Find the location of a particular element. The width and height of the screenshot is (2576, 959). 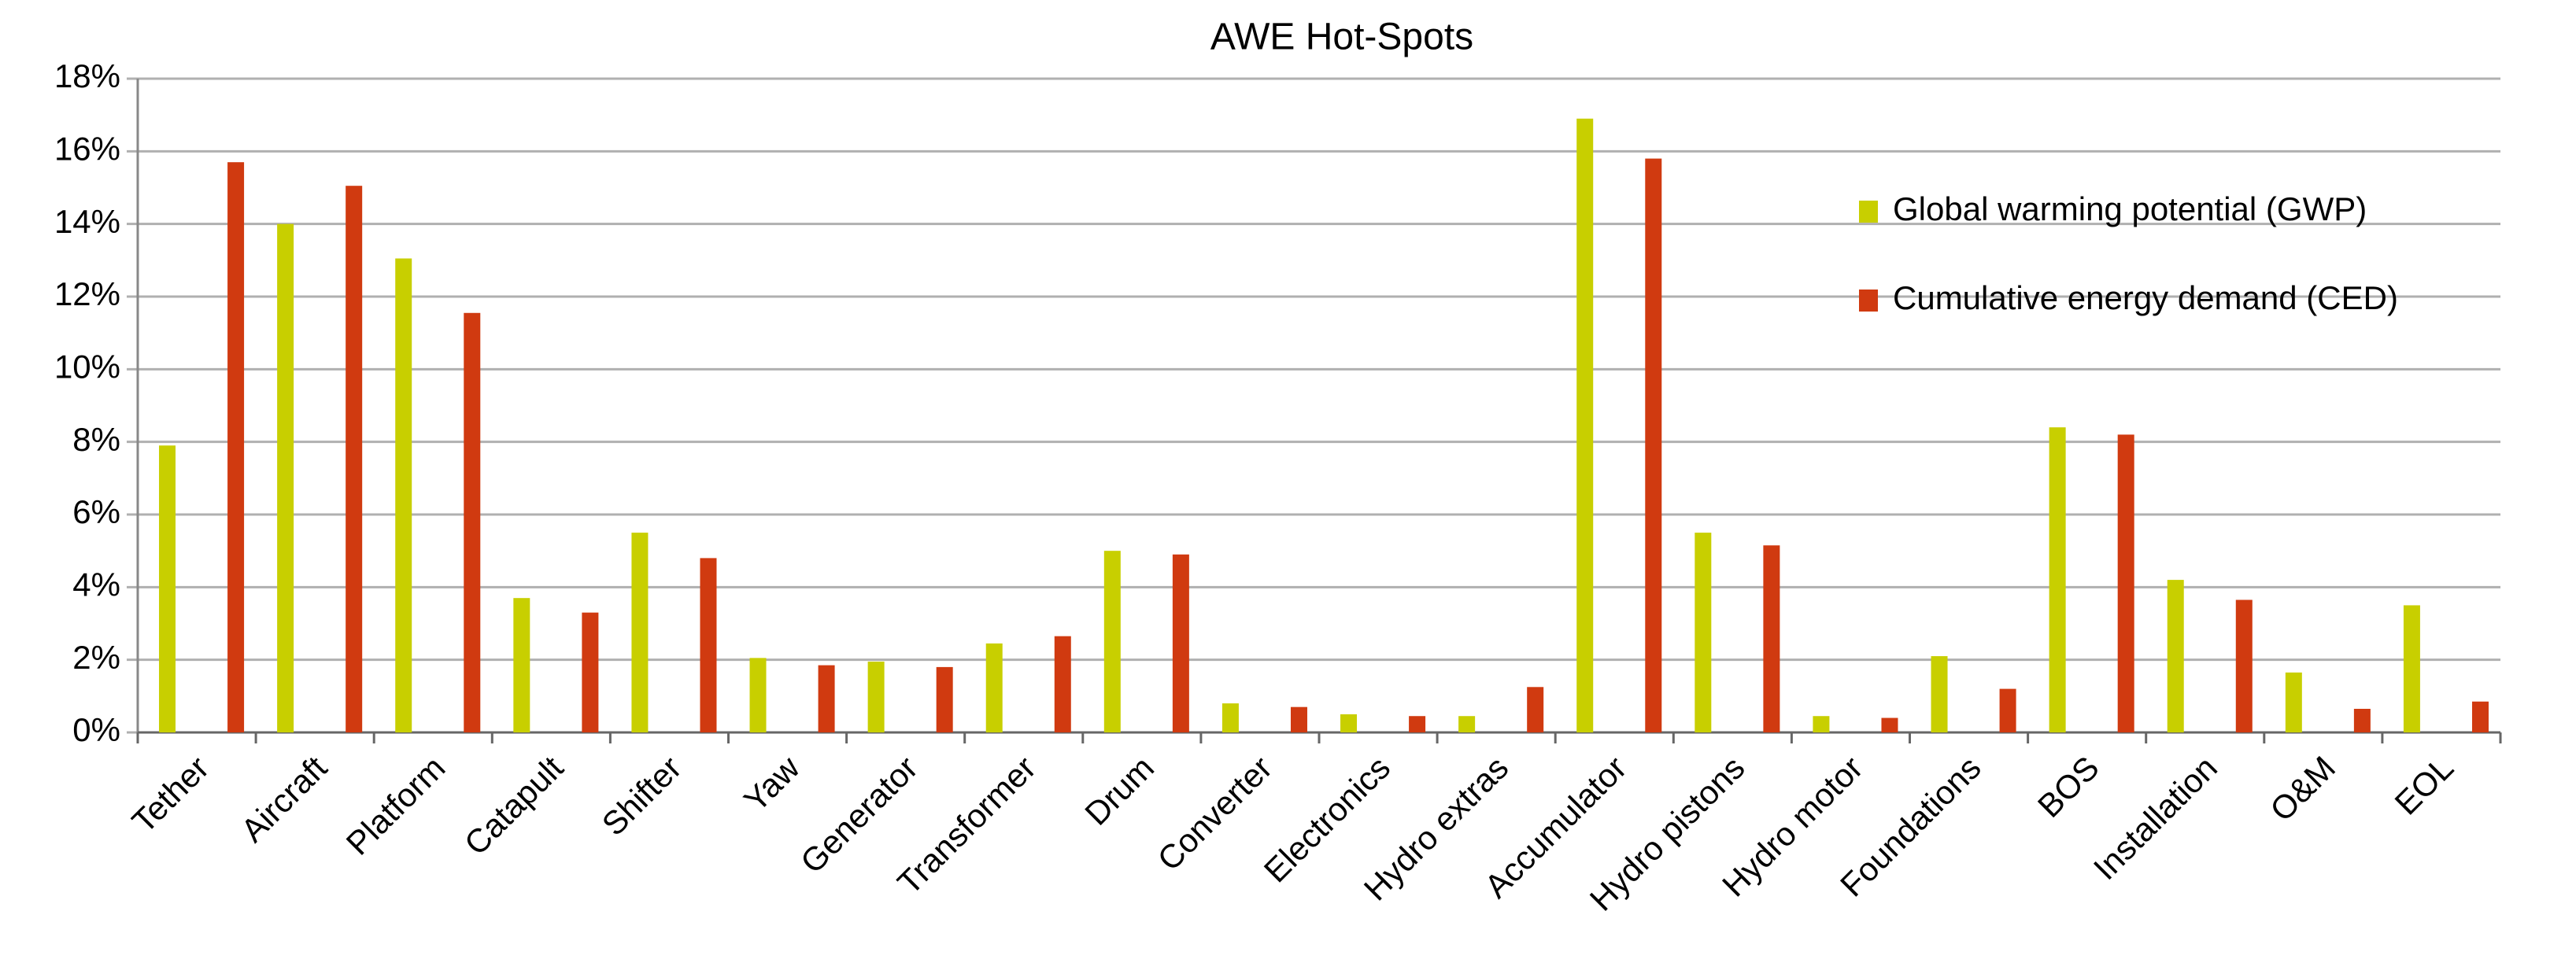

x-tick-label: Catapult is located at coordinates (514, 805).